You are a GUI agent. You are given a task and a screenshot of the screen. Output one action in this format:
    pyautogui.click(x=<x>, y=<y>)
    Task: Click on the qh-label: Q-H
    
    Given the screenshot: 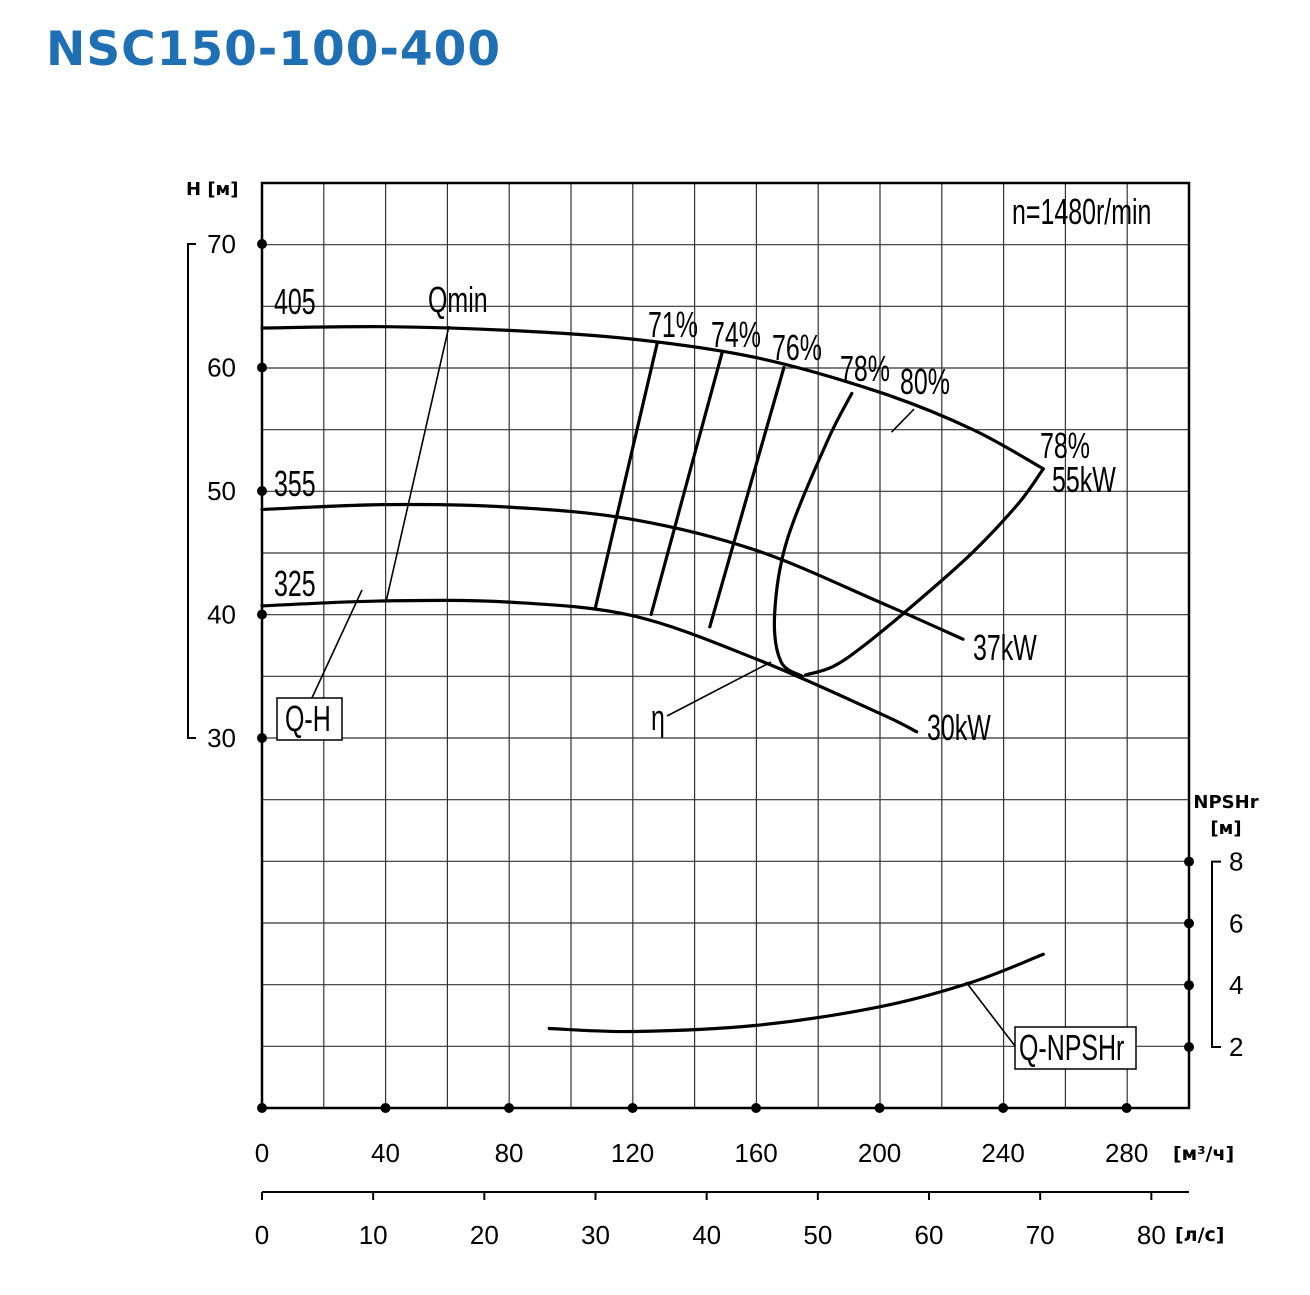 What is the action you would take?
    pyautogui.click(x=308, y=719)
    